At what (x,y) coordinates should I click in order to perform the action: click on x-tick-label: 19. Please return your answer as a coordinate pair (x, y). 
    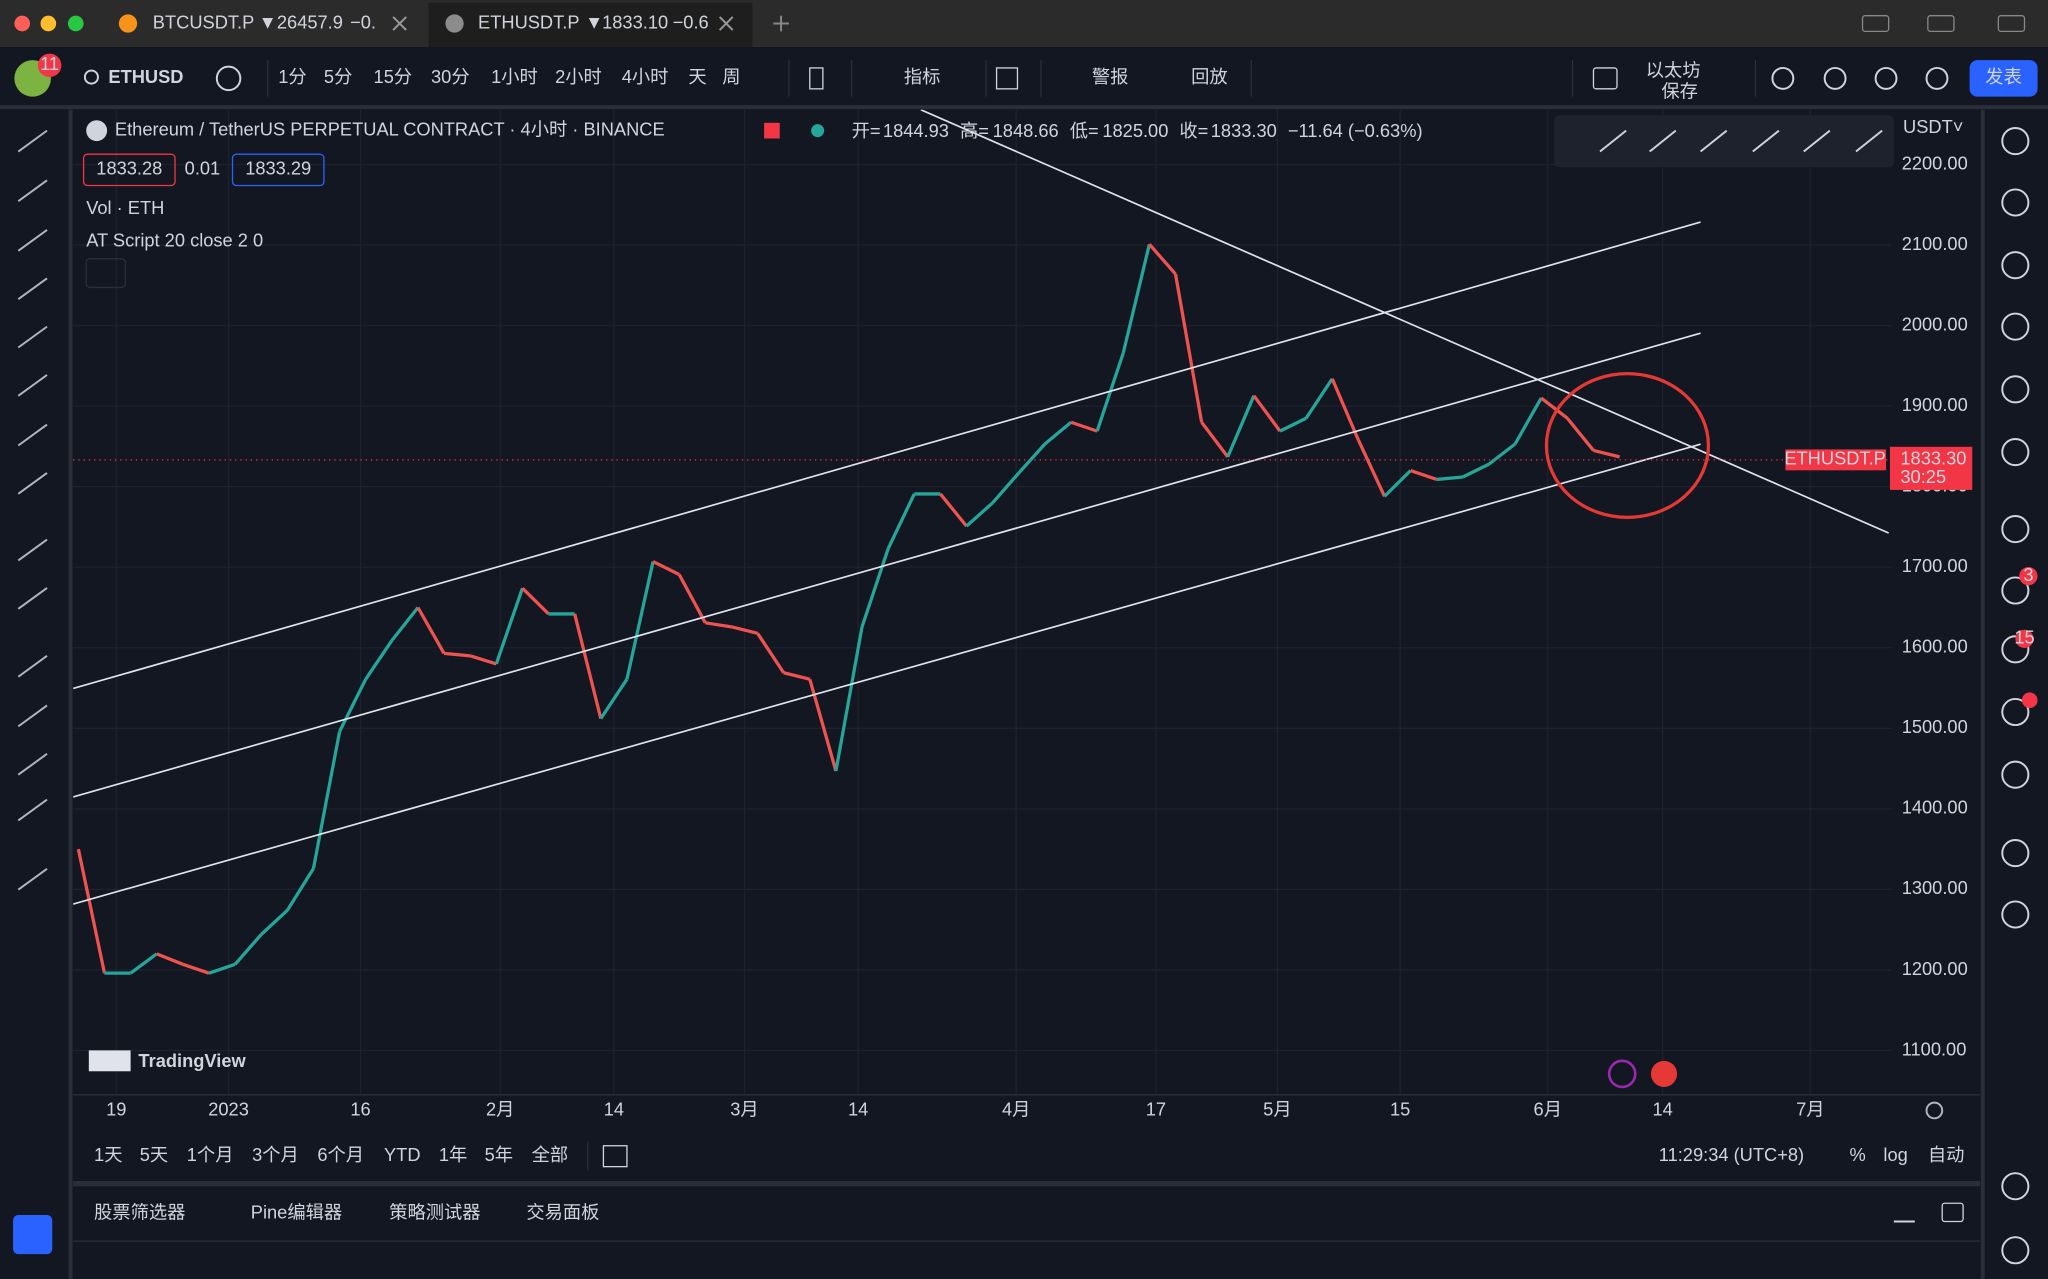
    Looking at the image, I should click on (116, 1108).